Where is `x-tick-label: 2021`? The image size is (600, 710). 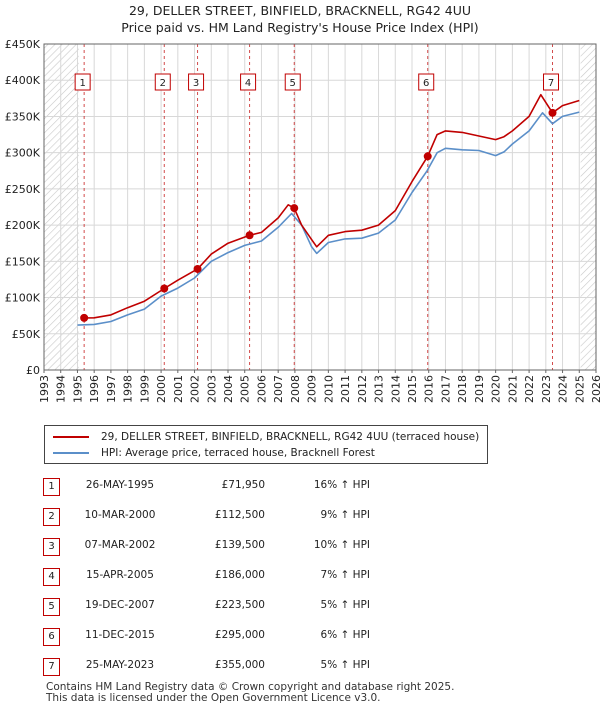
x-tick-label: 2021 is located at coordinates (512, 389).